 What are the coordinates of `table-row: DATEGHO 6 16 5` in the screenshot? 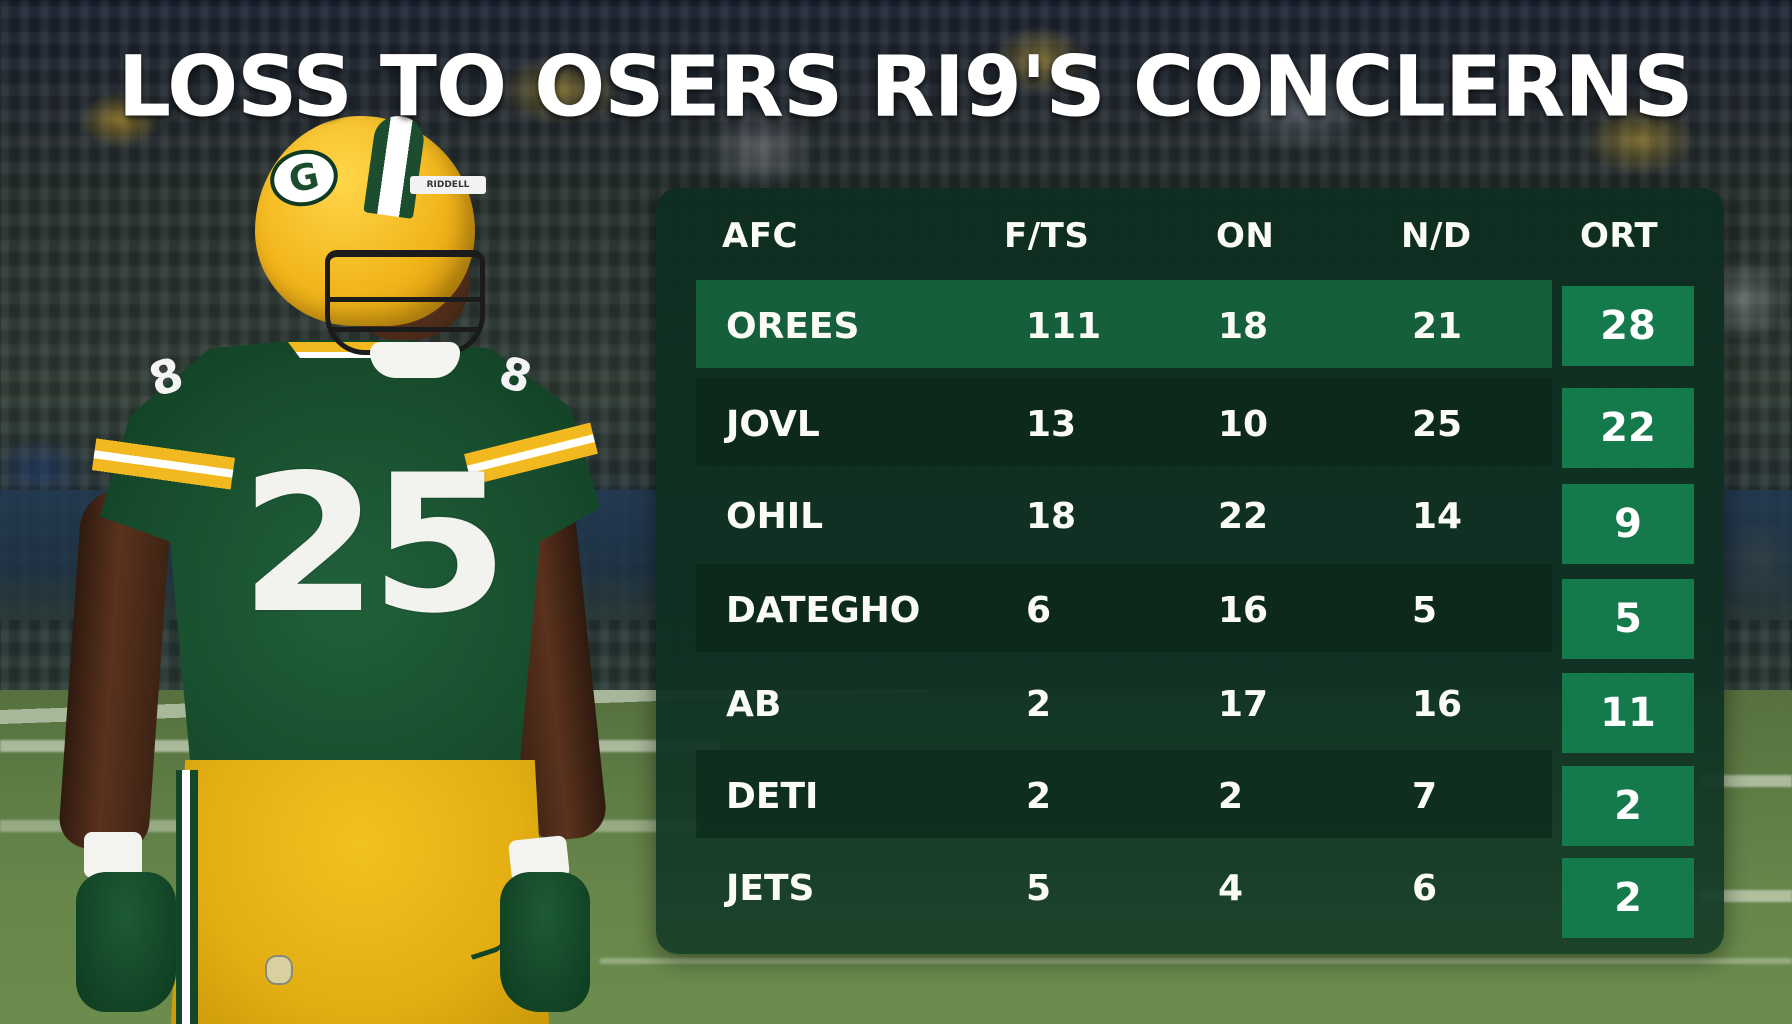 It's located at (1124, 608).